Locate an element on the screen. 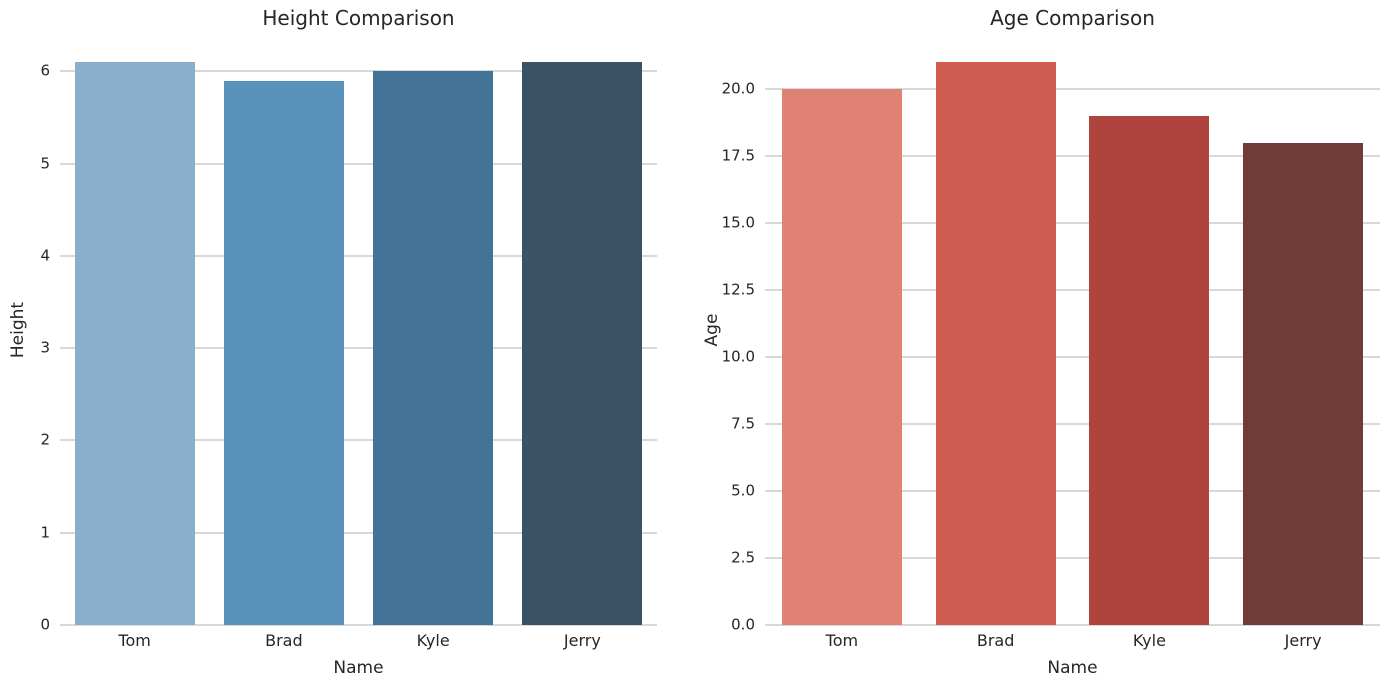 The width and height of the screenshot is (1389, 690). y-axis: 0.0 2.5 5.0 7.5 10.0 12.5 15.0 17.5 20.0 is located at coordinates (707, 333).